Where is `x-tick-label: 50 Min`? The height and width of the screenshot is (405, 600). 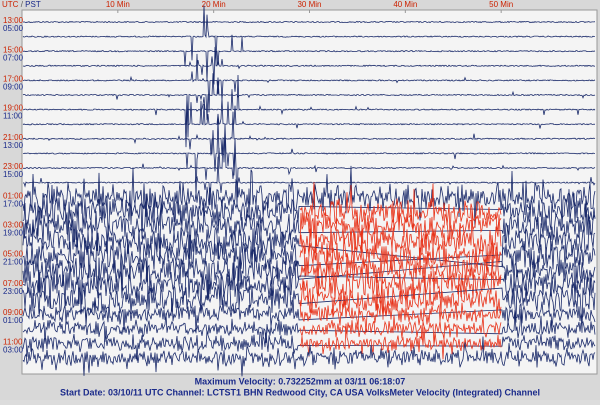
x-tick-label: 50 Min is located at coordinates (501, 4).